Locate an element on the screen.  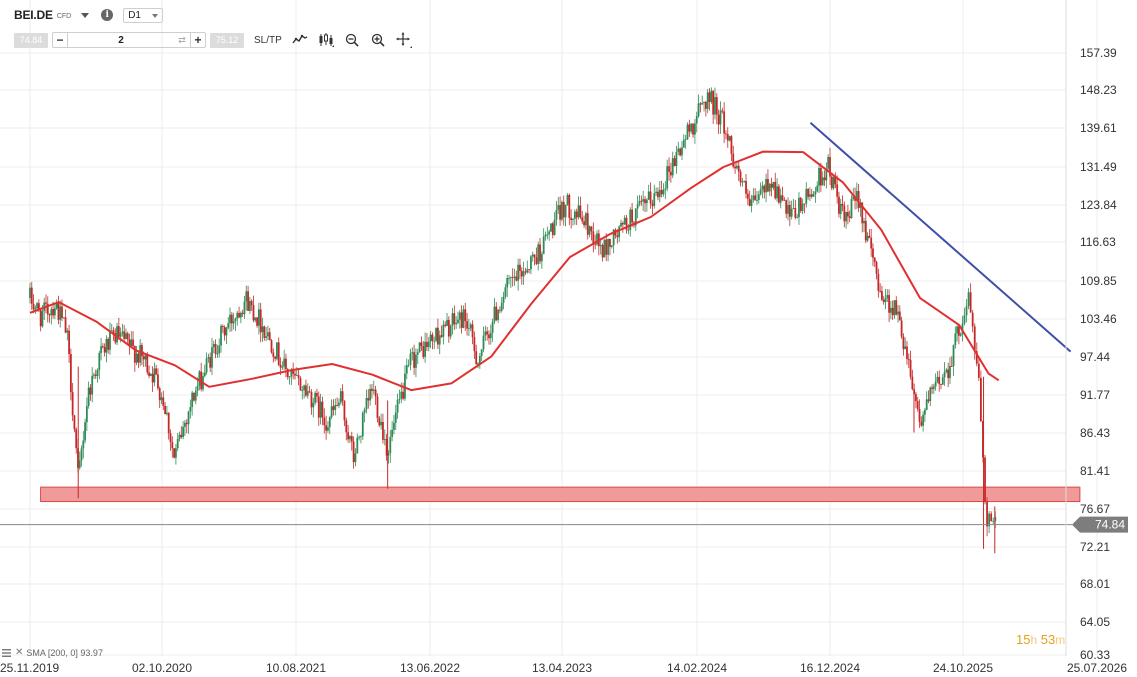
bid-price: 74.84 is located at coordinates (31, 40).